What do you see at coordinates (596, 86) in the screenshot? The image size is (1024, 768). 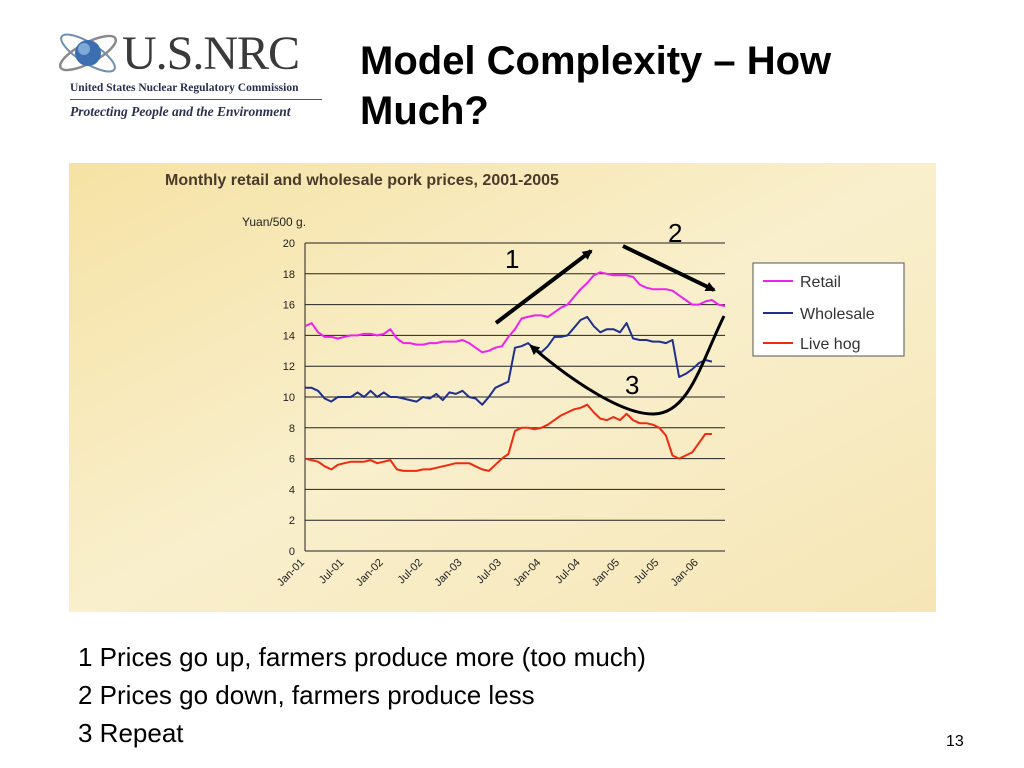 I see `slide-title: Model Complexity – How Much?` at bounding box center [596, 86].